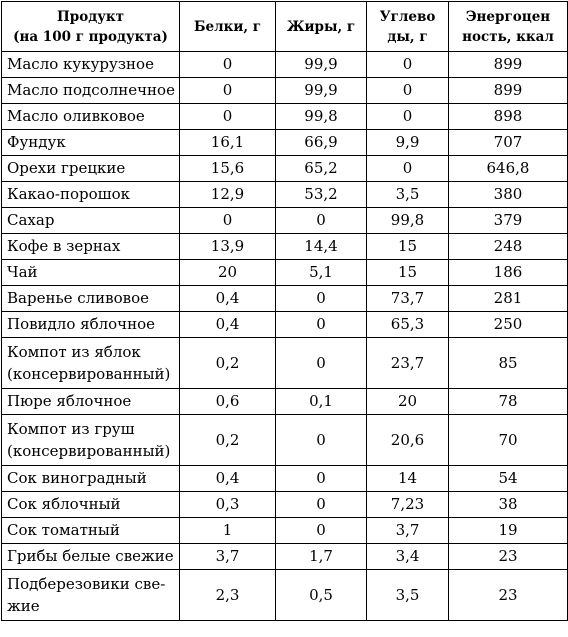 Image resolution: width=568 pixels, height=637 pixels. I want to click on product-name-cell: Масло оливковое, so click(90, 116).